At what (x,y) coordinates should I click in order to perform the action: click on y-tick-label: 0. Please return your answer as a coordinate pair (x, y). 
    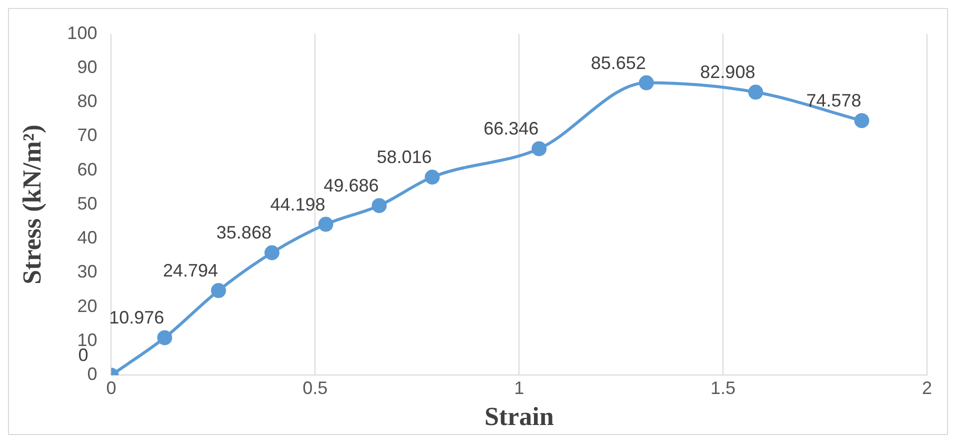
    Looking at the image, I should click on (92, 374).